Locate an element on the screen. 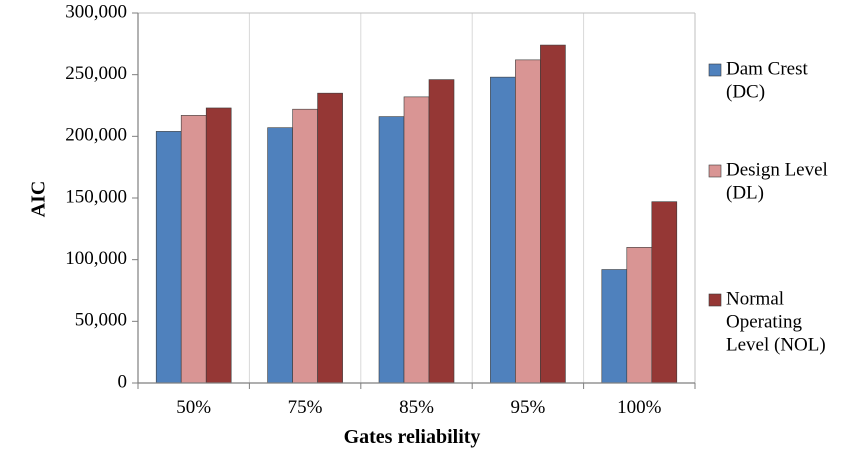 The height and width of the screenshot is (463, 848). x-tick-label: 85% is located at coordinates (416, 407).